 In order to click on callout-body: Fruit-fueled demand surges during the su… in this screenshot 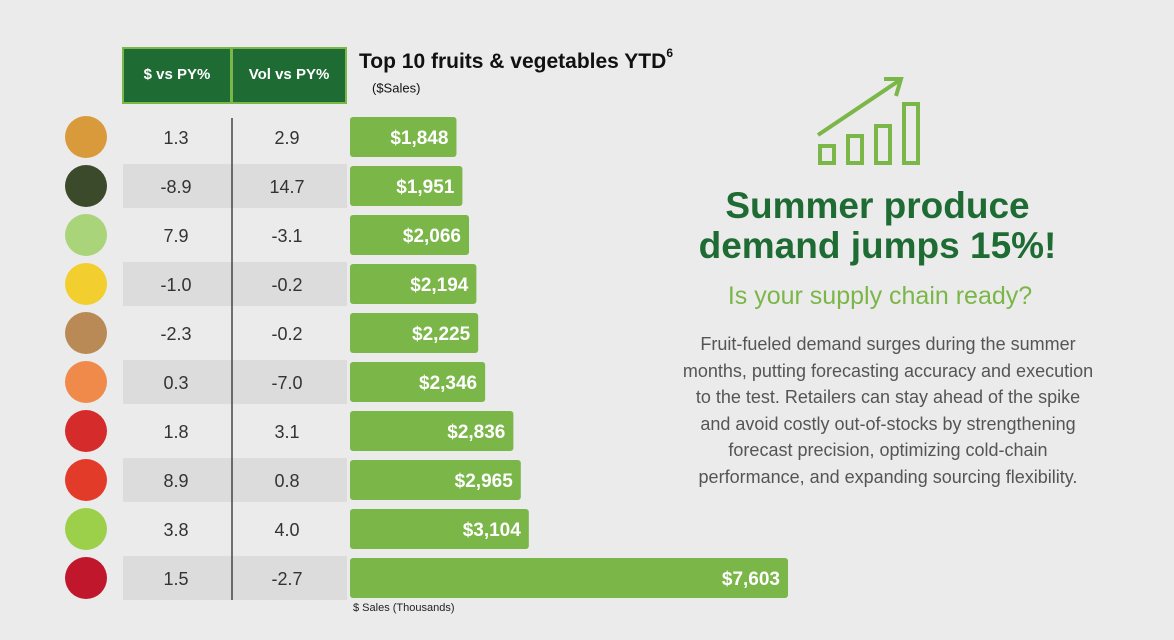, I will do `click(888, 410)`.